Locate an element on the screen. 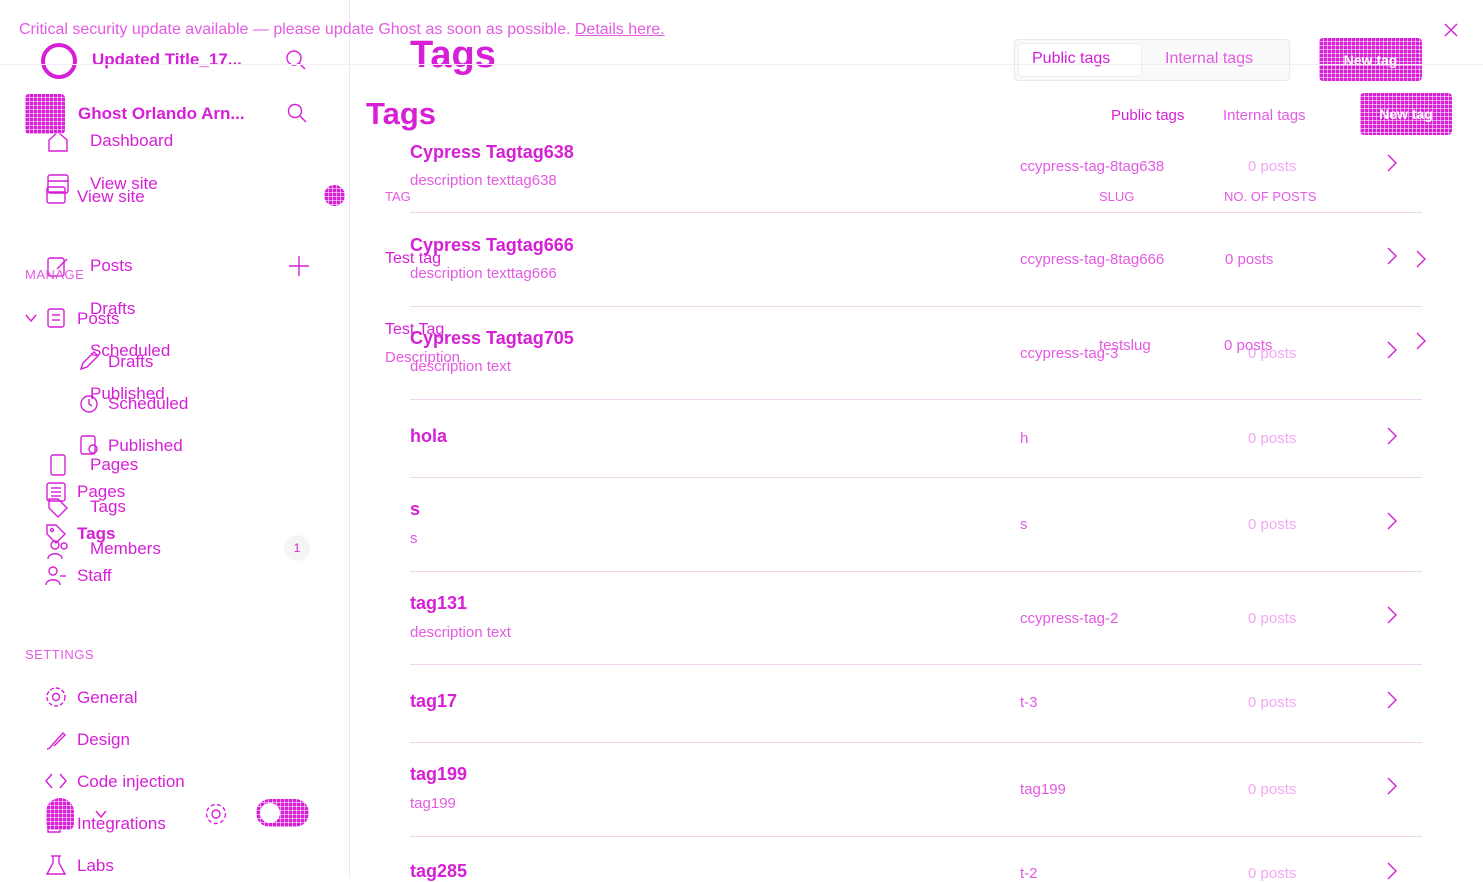 Image resolution: width=1483 pixels, height=882 pixels. tag-name: Test Tag is located at coordinates (415, 329).